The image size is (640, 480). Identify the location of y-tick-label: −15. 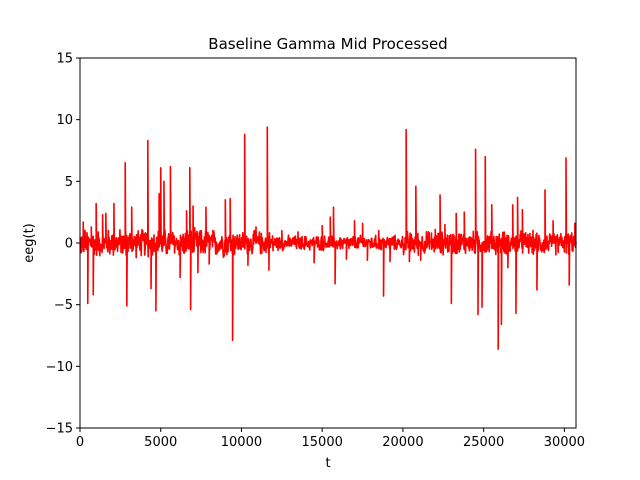
(59, 429).